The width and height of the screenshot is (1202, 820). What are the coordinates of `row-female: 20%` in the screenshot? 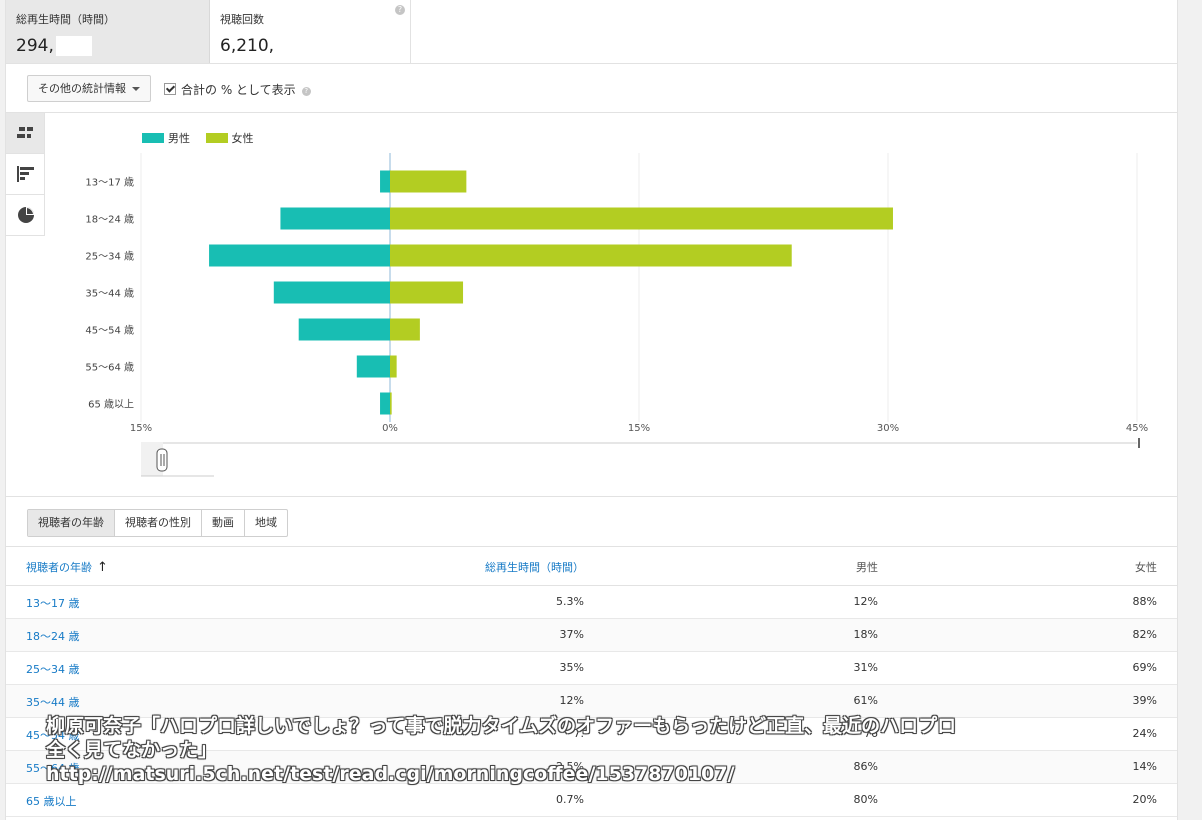 It's located at (1144, 799).